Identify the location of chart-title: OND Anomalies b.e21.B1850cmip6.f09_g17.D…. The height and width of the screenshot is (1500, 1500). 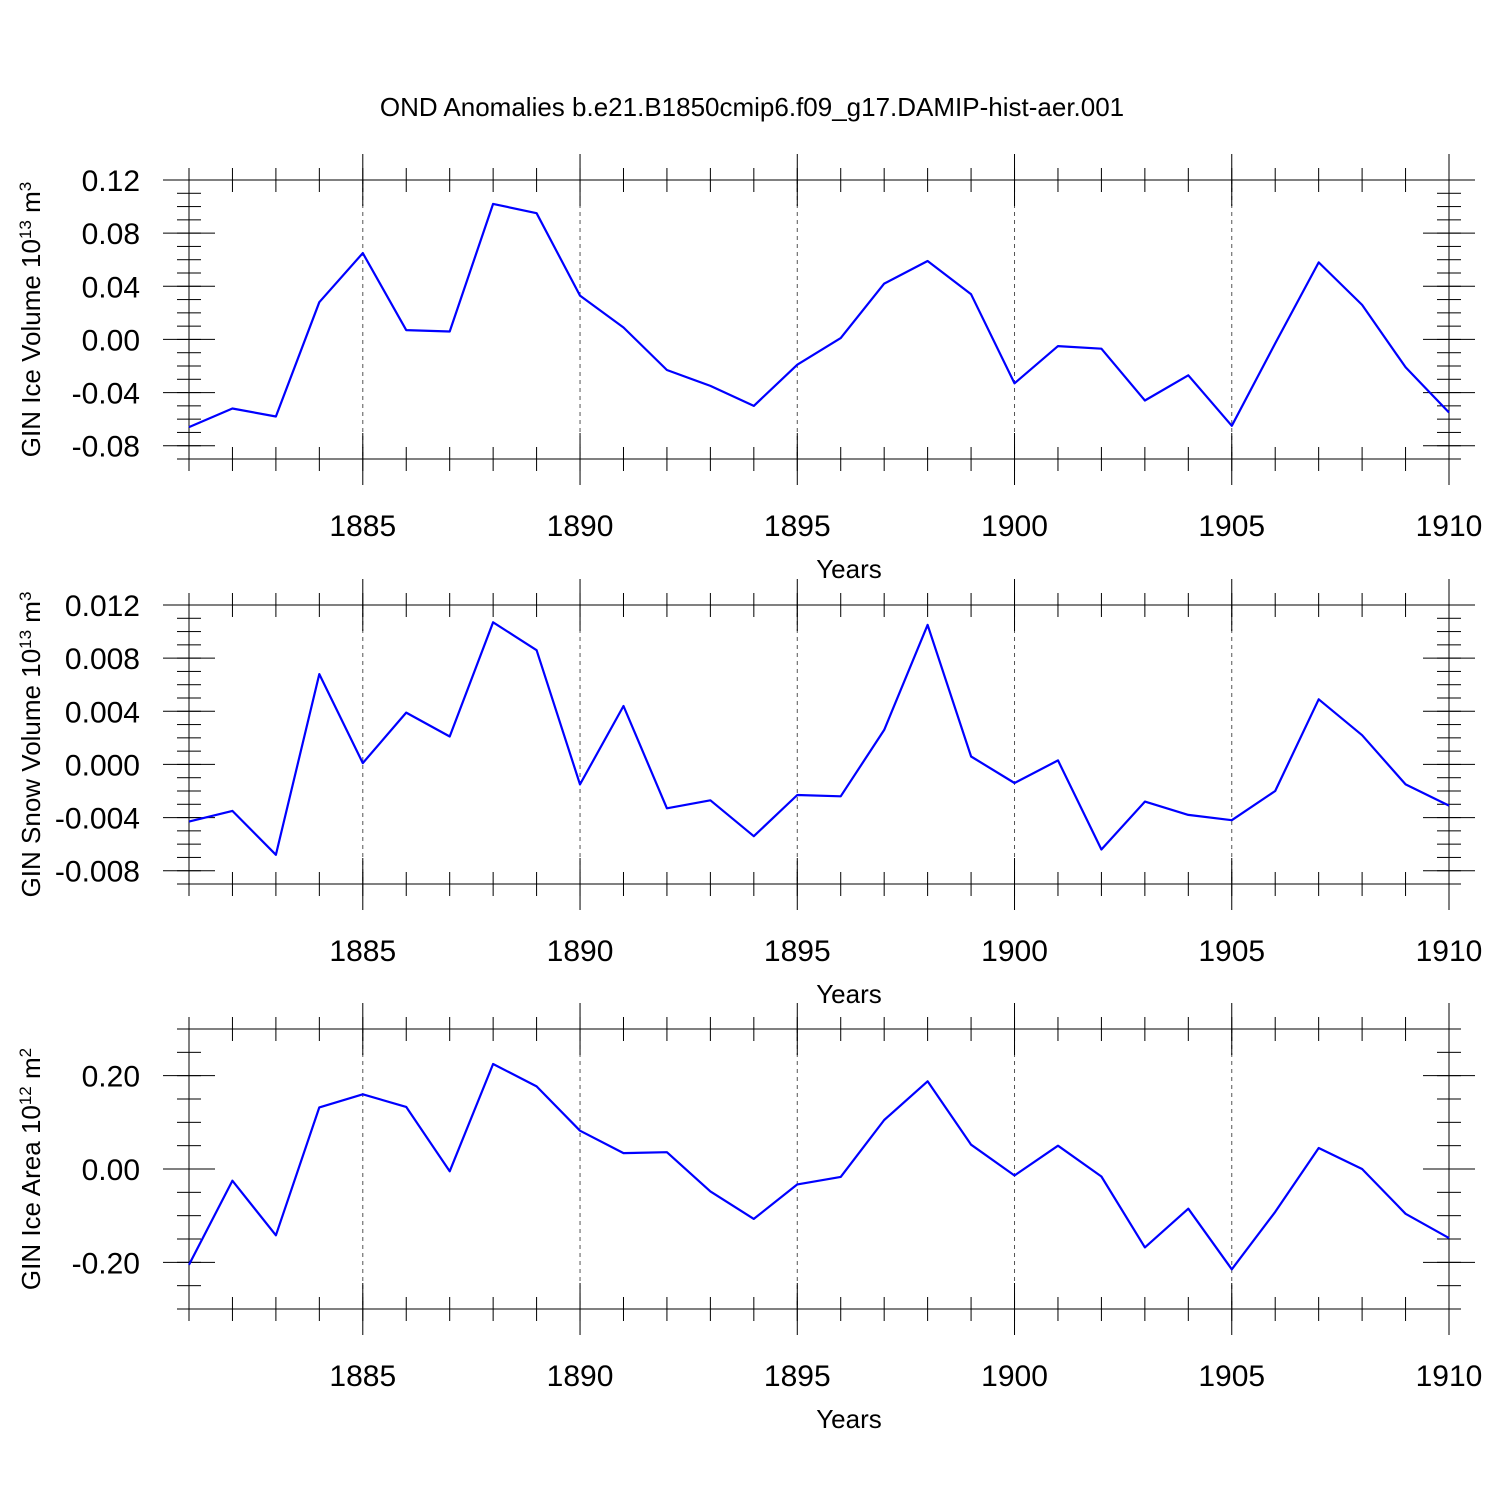
(752, 107).